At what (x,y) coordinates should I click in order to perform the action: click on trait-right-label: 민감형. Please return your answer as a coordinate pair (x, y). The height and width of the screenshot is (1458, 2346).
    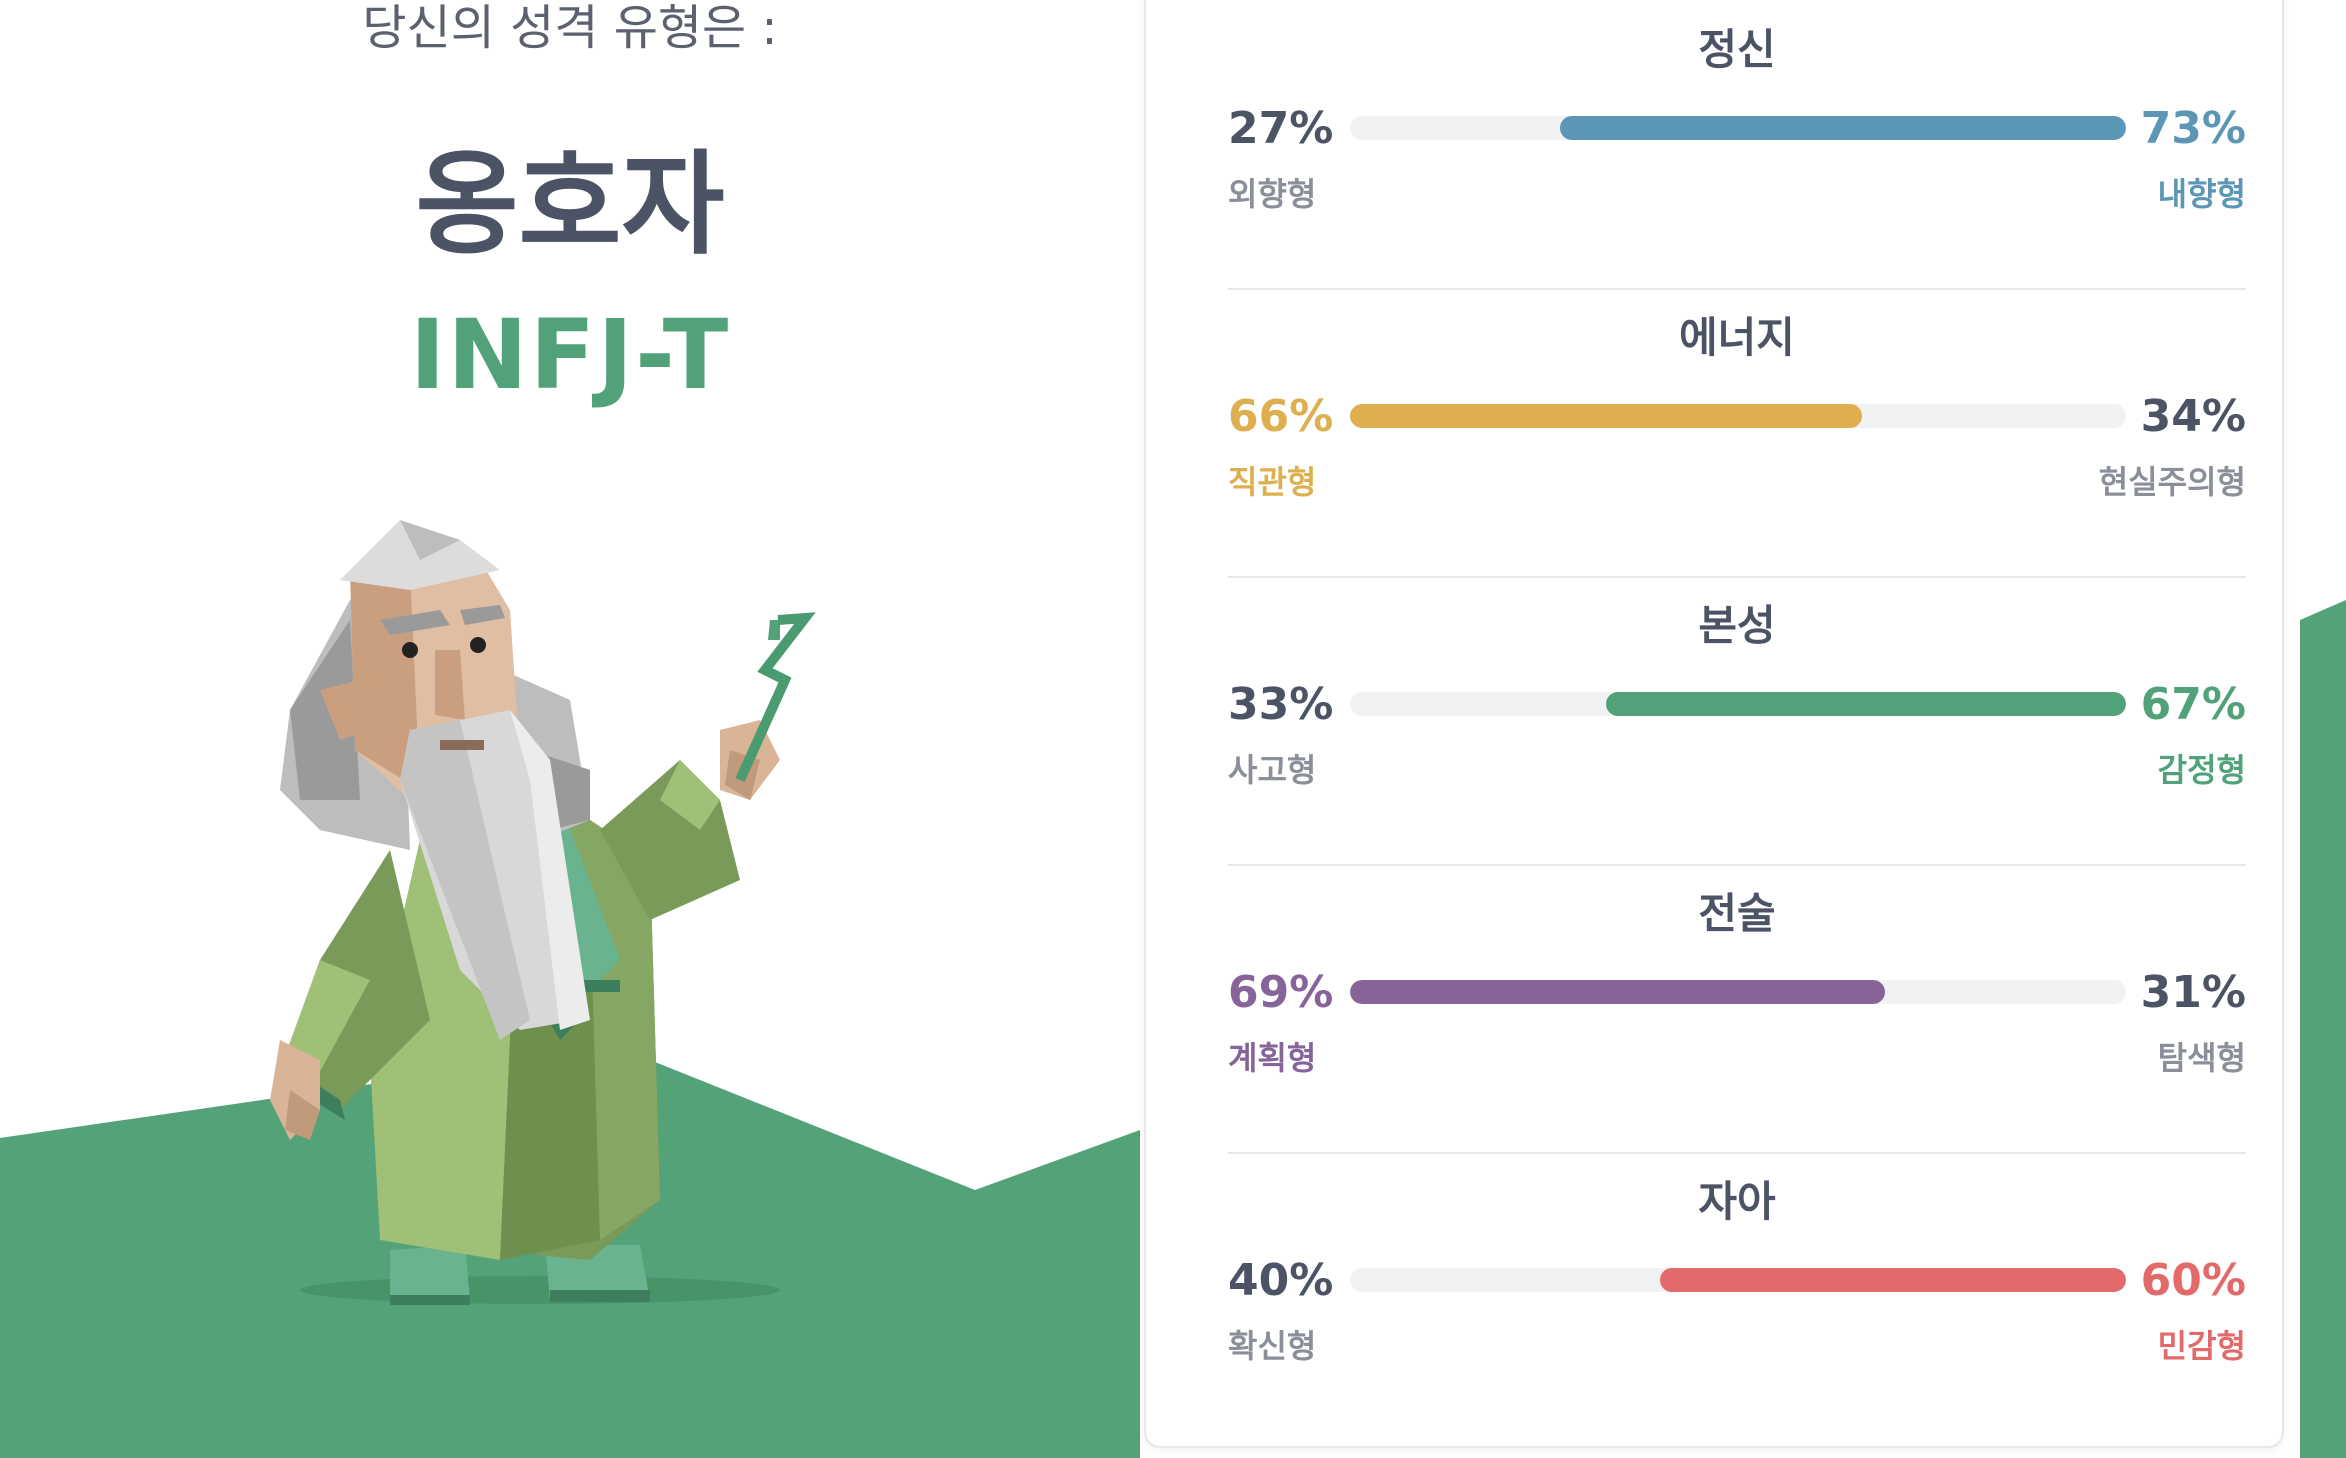
    Looking at the image, I should click on (2201, 1346).